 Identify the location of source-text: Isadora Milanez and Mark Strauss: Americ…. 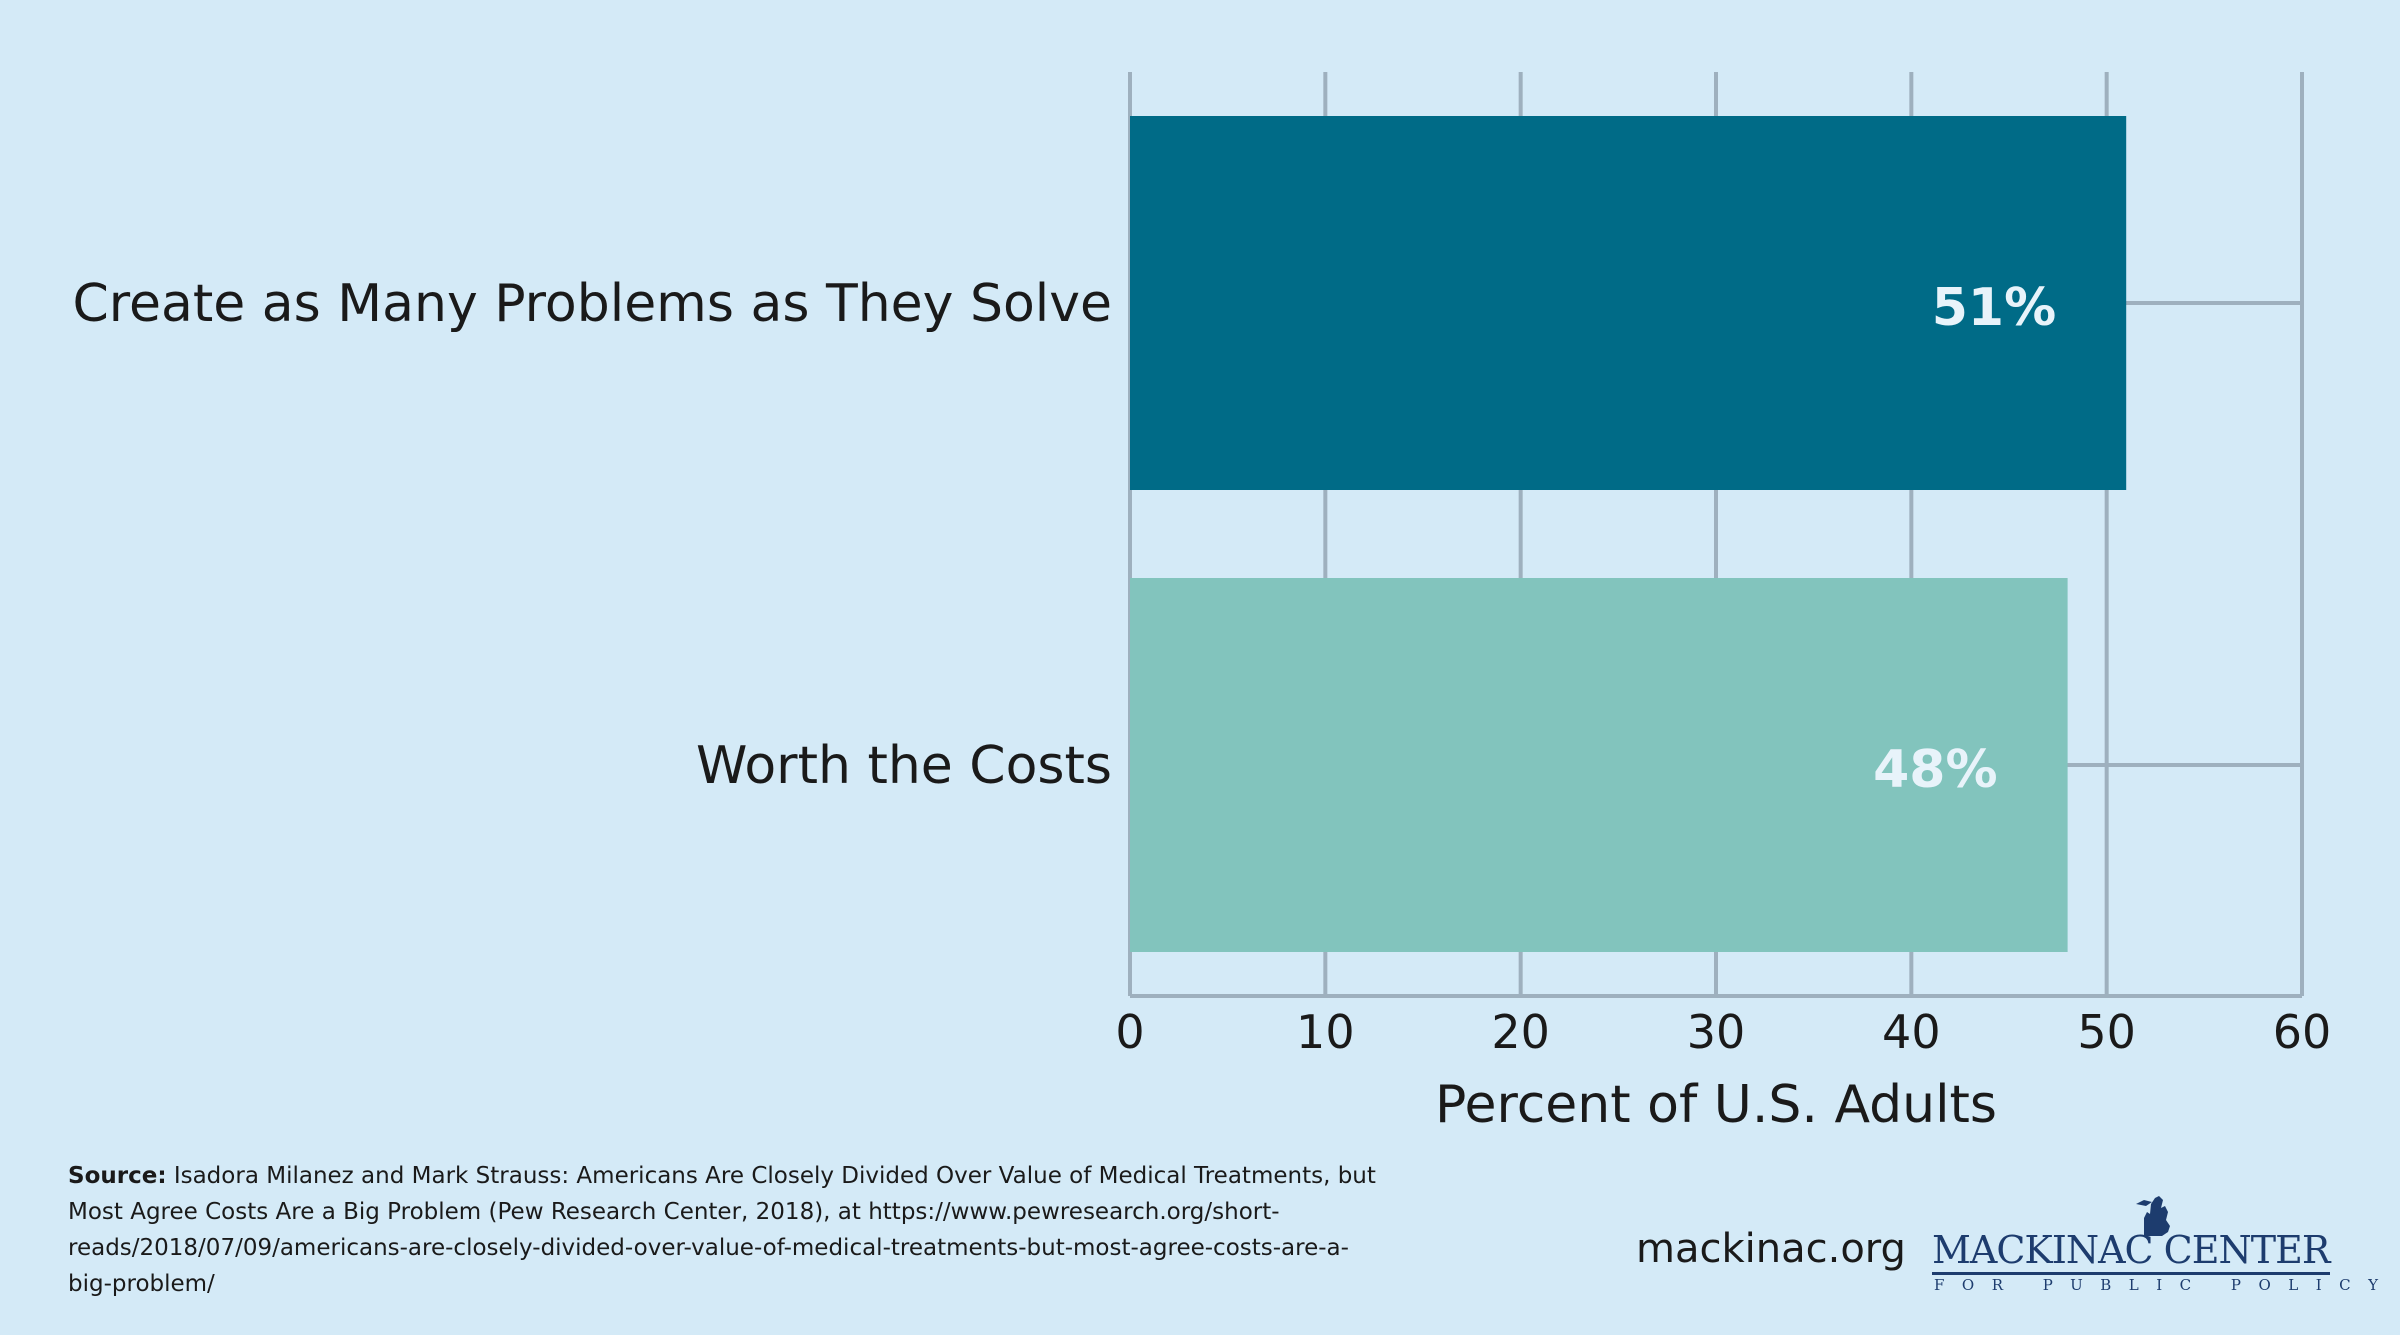
(722, 1230).